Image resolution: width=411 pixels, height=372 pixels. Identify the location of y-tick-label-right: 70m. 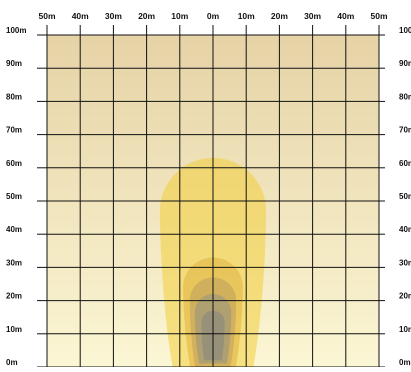
(405, 130).